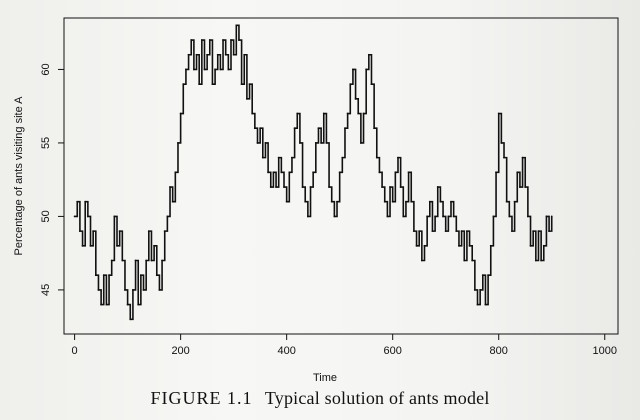 Image resolution: width=640 pixels, height=420 pixels. What do you see at coordinates (52, 179) in the screenshot?
I see `y-axis: 45 50 55 60` at bounding box center [52, 179].